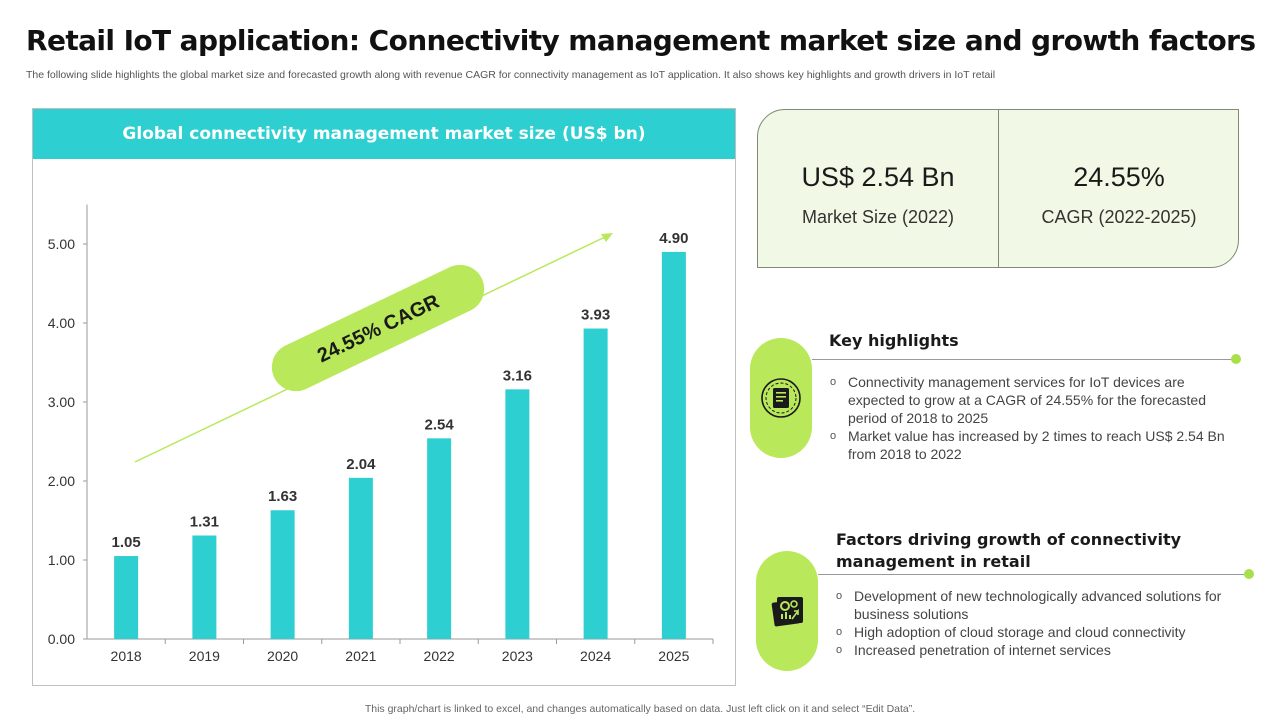  What do you see at coordinates (61, 323) in the screenshot?
I see `y-tick-label: 4.00` at bounding box center [61, 323].